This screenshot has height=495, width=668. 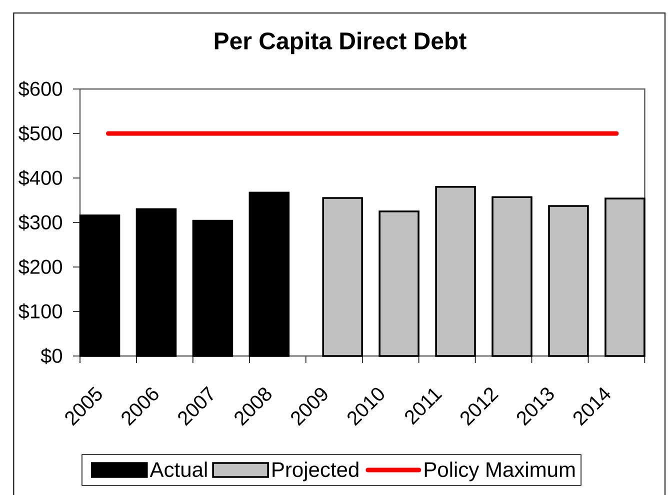 What do you see at coordinates (40, 133) in the screenshot?
I see `y-tick-label: $500` at bounding box center [40, 133].